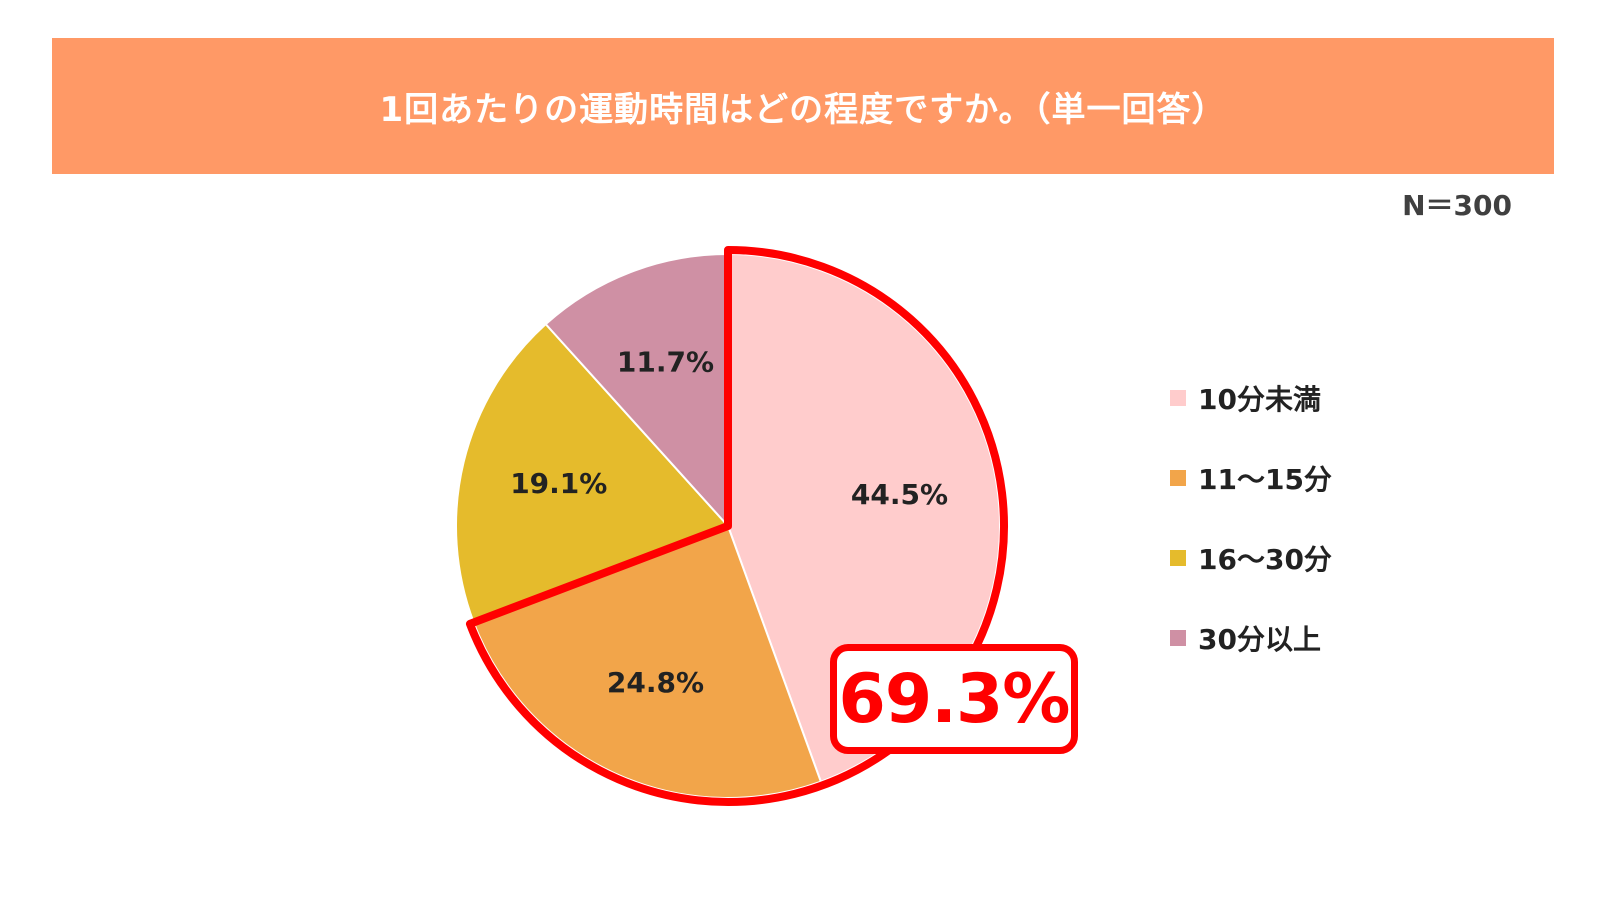 The height and width of the screenshot is (900, 1600). What do you see at coordinates (1259, 639) in the screenshot?
I see `legend-label: 30分以上` at bounding box center [1259, 639].